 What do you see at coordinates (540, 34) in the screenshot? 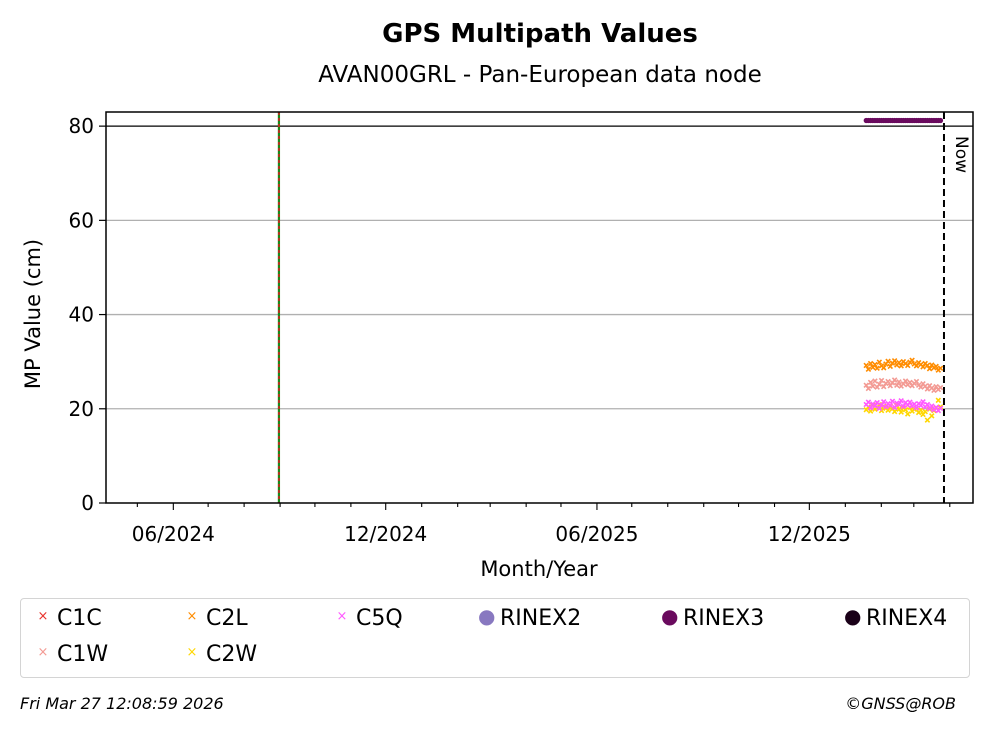
I see `chart-title: GPS Multipath Values` at bounding box center [540, 34].